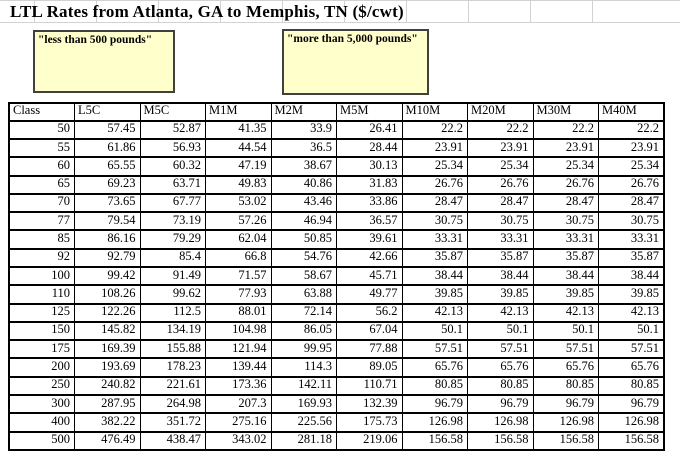  I want to click on rate-cell: 476.49, so click(107, 441).